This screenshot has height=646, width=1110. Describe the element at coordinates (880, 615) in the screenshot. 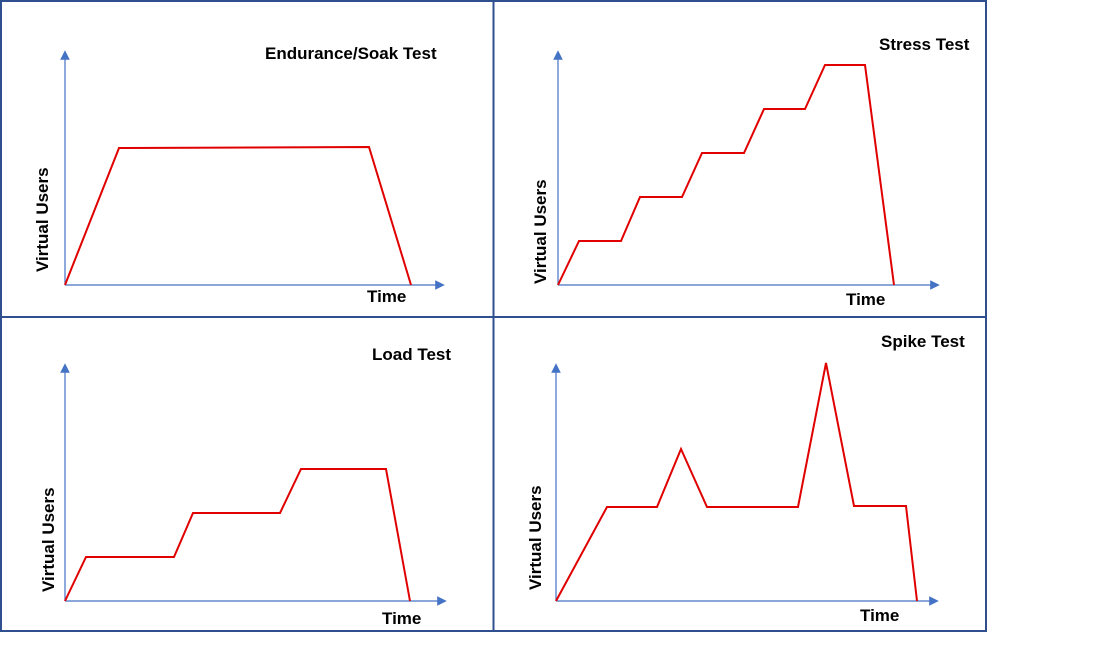

I see `spike-x-label: Time` at that location.